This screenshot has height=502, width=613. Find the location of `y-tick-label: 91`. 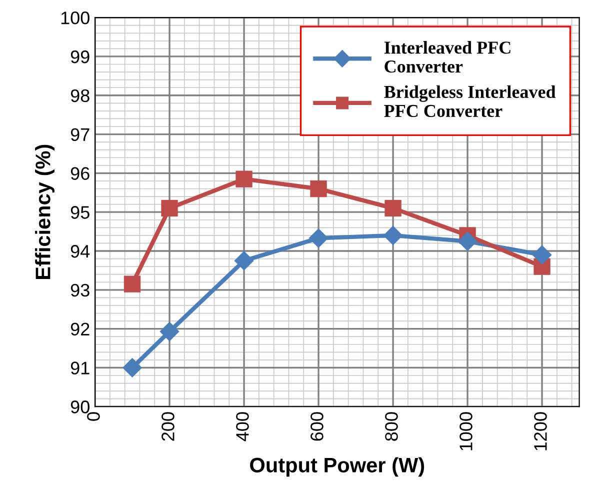

y-tick-label: 91 is located at coordinates (80, 368).